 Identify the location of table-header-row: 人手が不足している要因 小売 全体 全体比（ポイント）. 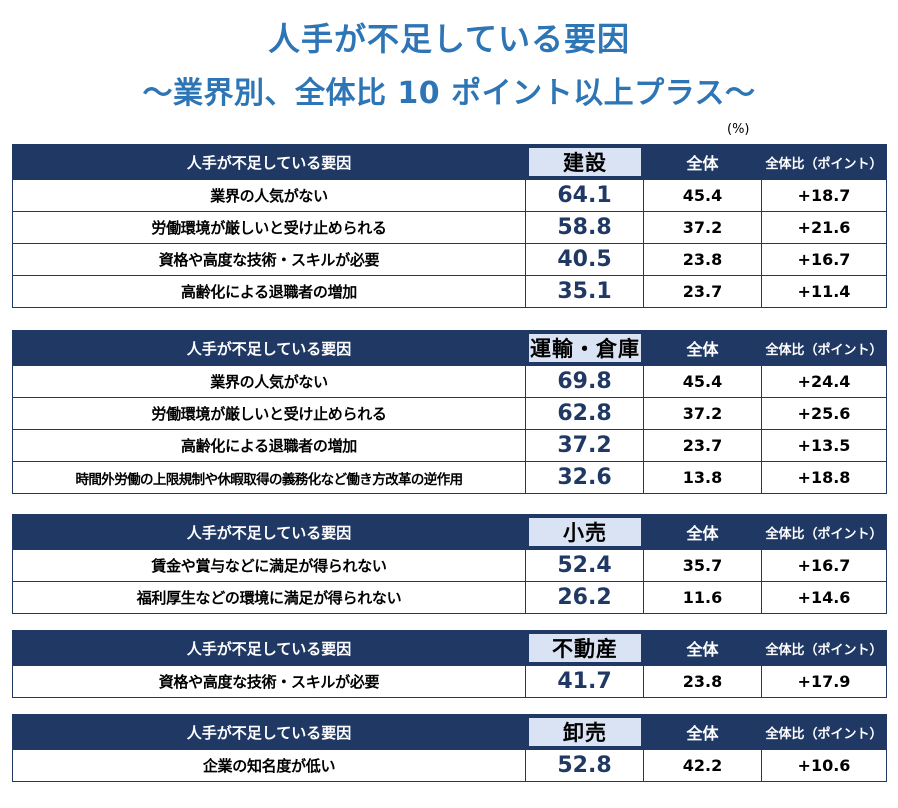
(449, 532).